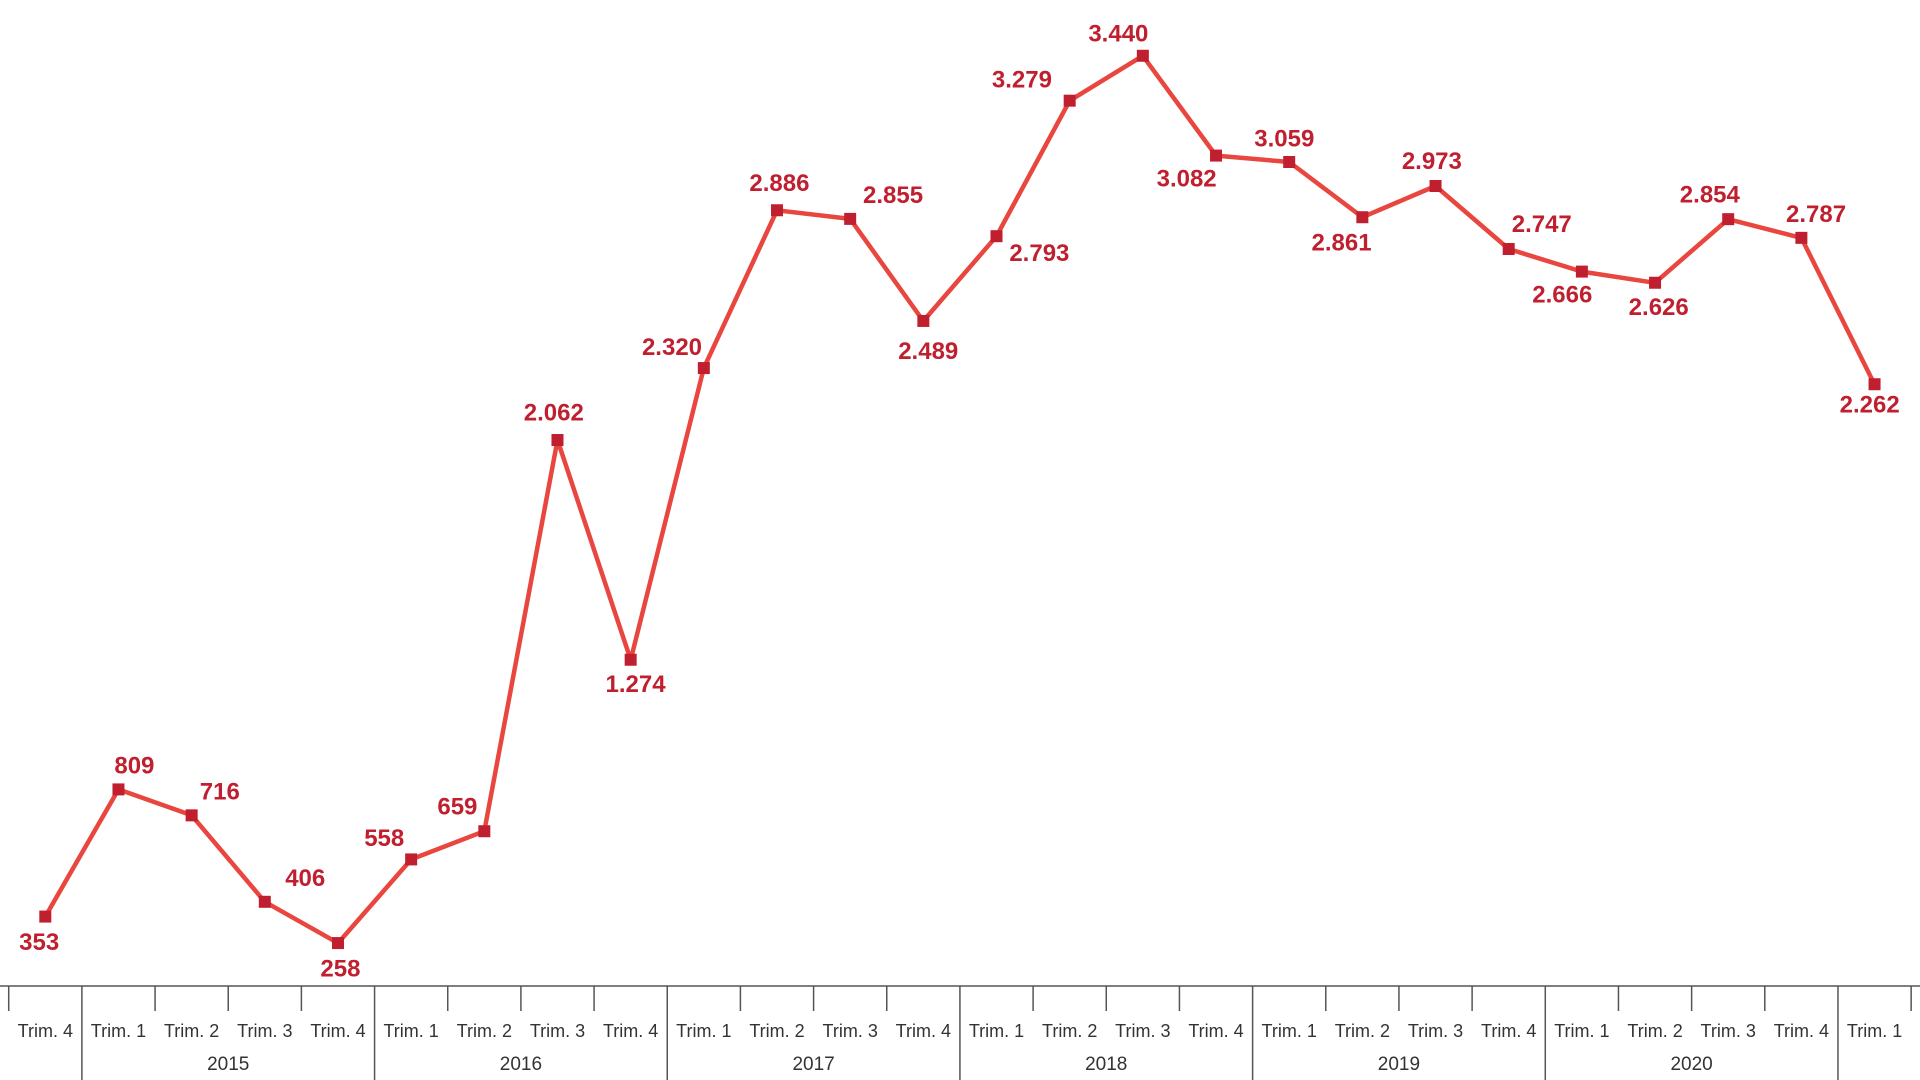 The width and height of the screenshot is (1920, 1080). What do you see at coordinates (457, 806) in the screenshot?
I see `value-label: 659` at bounding box center [457, 806].